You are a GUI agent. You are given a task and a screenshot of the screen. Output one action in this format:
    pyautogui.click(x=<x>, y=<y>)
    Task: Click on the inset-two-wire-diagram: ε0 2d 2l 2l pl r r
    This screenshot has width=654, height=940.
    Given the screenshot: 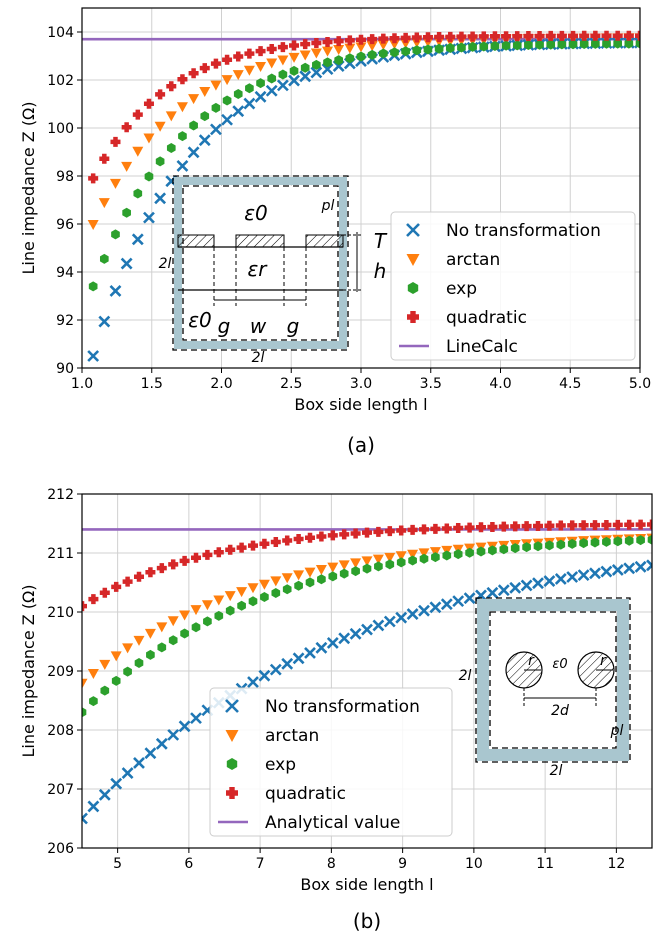 What is the action you would take?
    pyautogui.click(x=545, y=688)
    